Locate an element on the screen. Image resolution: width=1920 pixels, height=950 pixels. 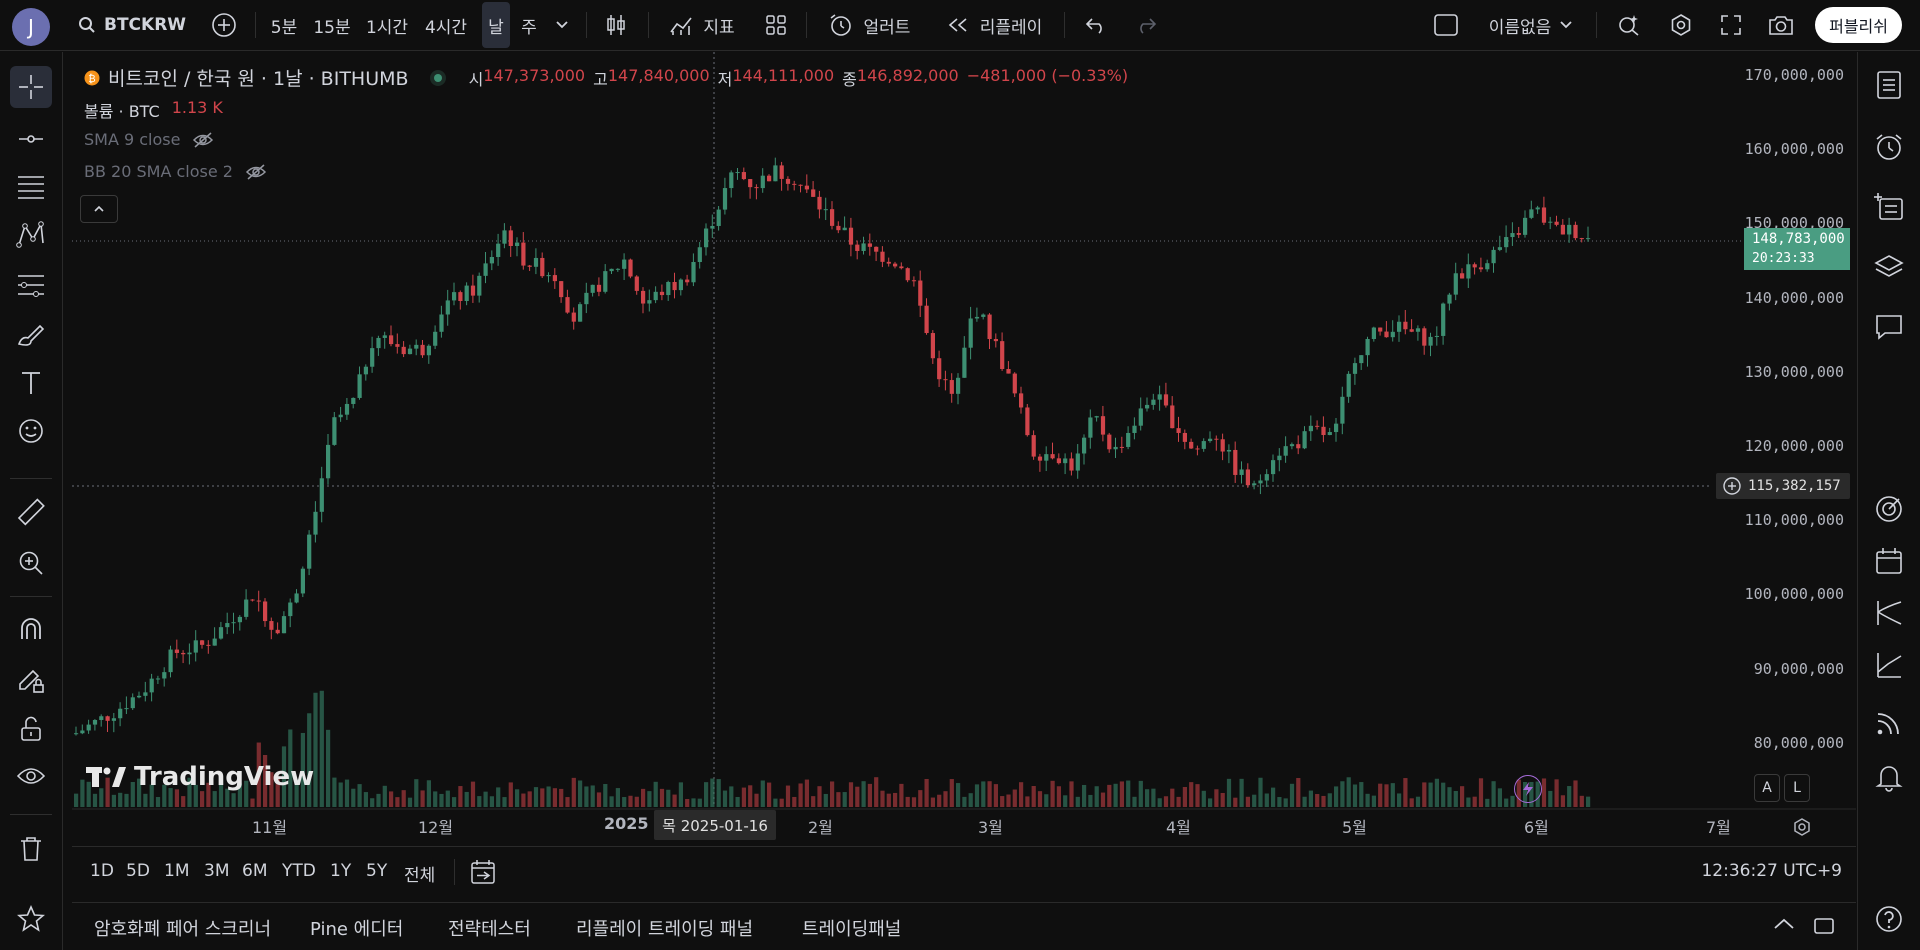
trend-line-tool is located at coordinates (31, 139).